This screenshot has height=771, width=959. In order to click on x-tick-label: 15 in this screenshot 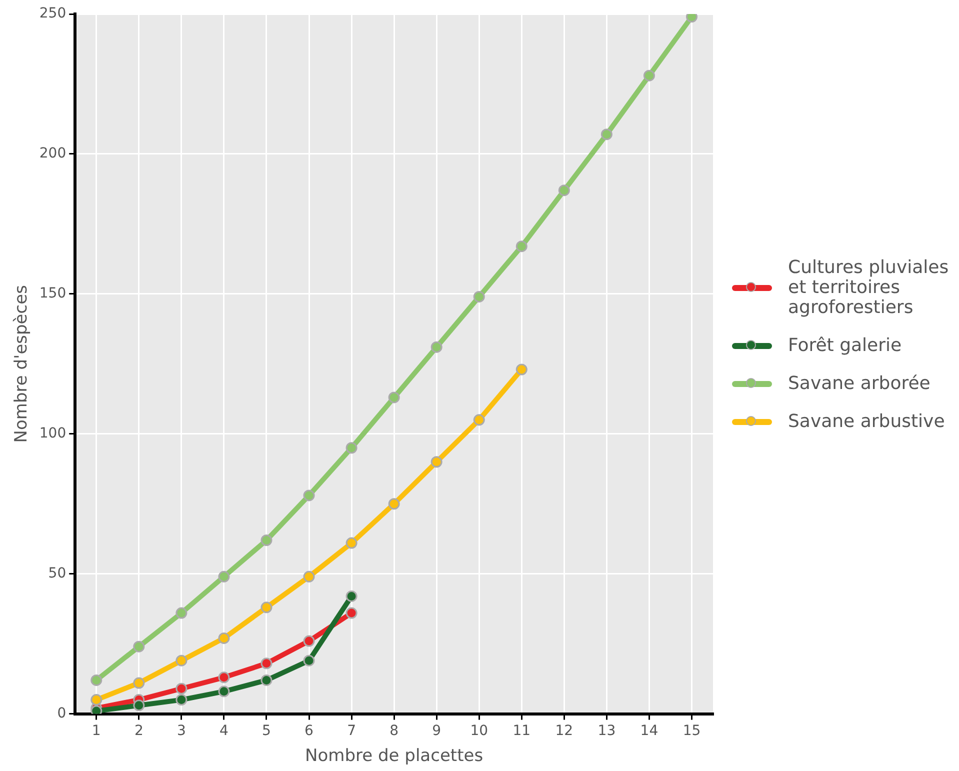, I will do `click(691, 730)`.